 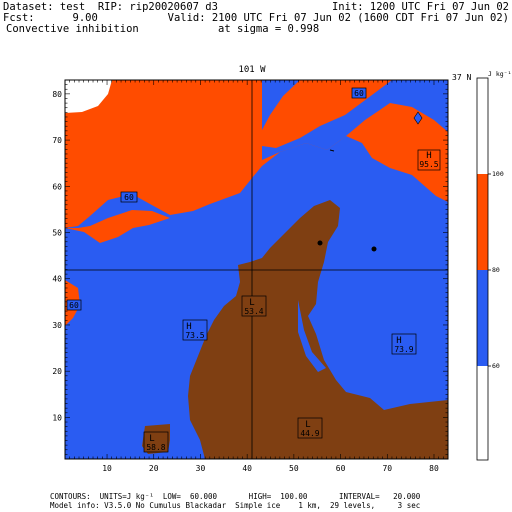 I want to click on svg-text: 44.9, so click(x=309, y=433).